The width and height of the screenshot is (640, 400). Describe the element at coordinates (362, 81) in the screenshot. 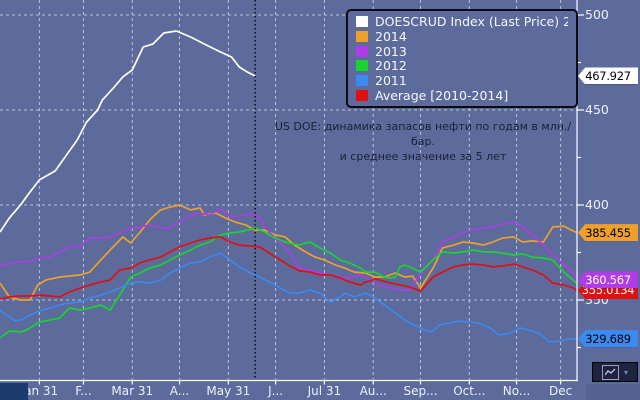

I see `legend-swatch-blue` at that location.